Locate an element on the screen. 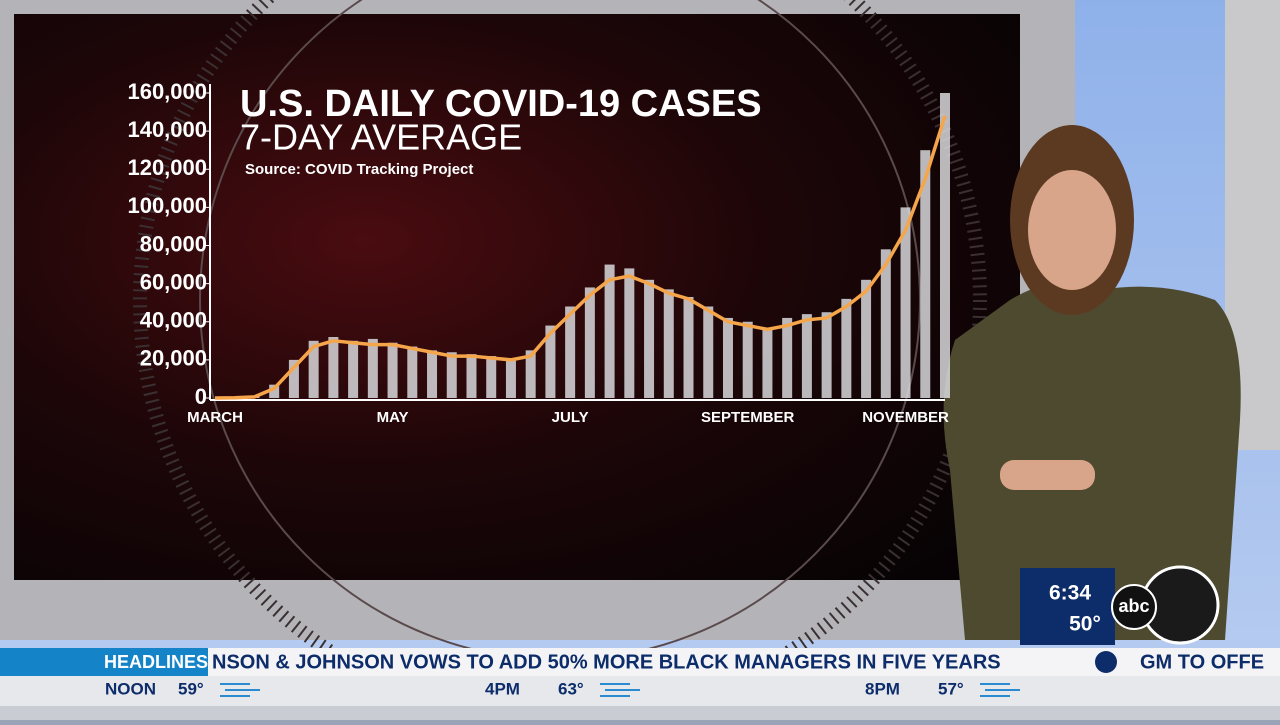 The image size is (1280, 725). y-tick-label: 160,000 is located at coordinates (167, 91).